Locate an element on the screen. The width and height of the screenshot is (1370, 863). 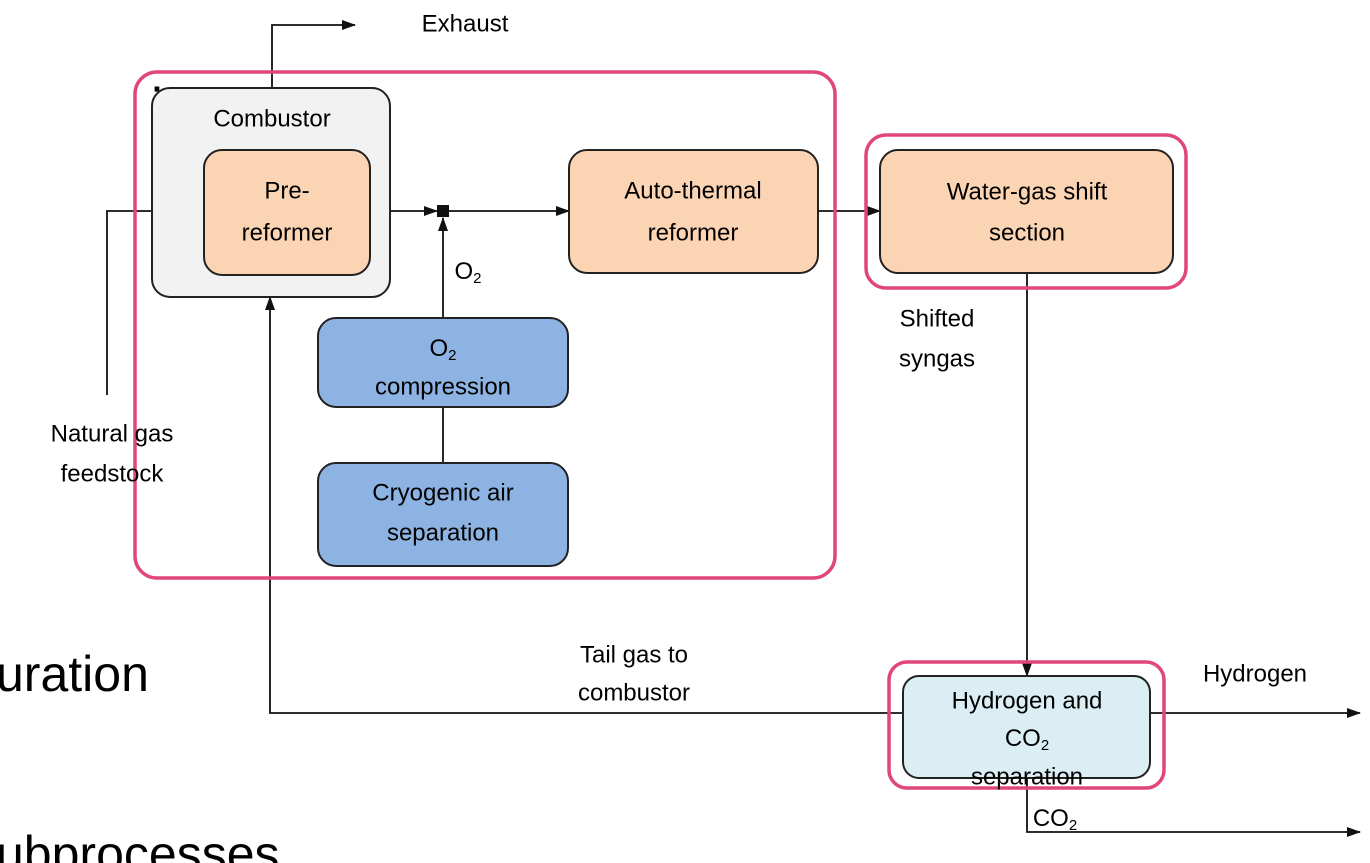
flow-label: Hydrogen is located at coordinates (1255, 673).